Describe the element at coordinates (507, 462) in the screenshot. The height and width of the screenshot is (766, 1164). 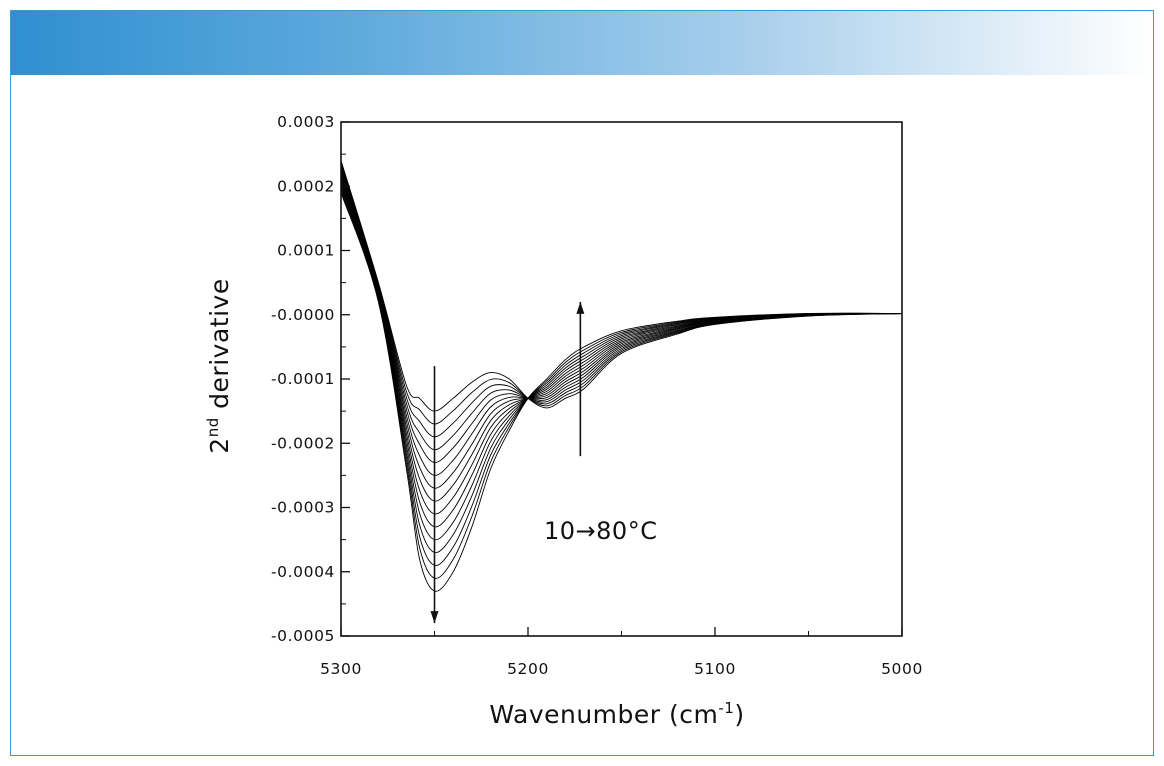
I see `trend-arrows` at that location.